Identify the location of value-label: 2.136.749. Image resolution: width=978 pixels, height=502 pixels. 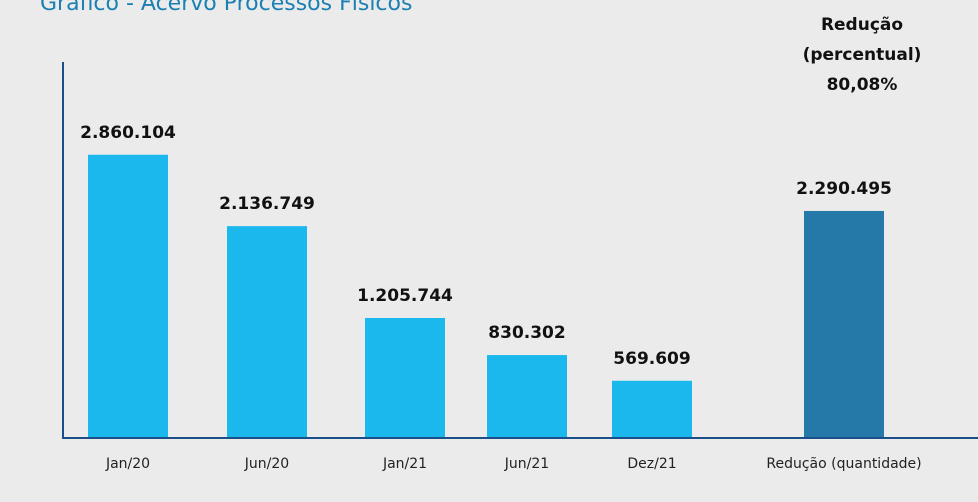
(267, 204).